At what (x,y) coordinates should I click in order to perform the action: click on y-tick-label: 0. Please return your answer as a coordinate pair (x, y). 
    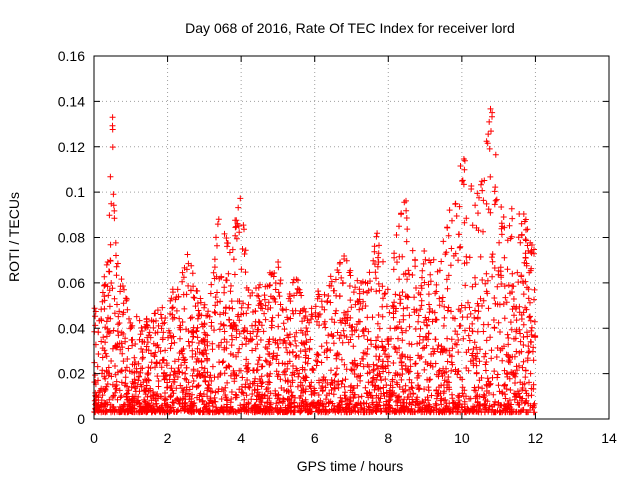
    Looking at the image, I should click on (81, 419).